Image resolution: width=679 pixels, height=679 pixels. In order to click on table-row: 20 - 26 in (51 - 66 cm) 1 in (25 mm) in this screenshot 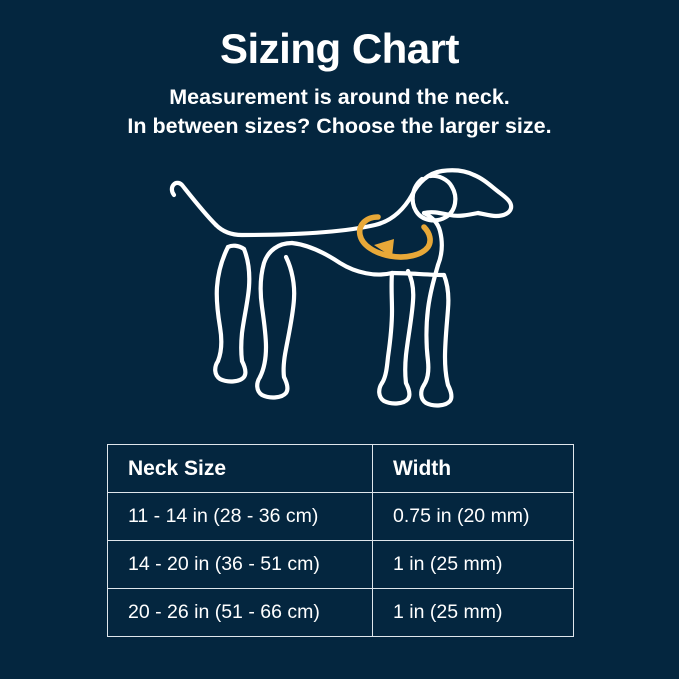, I will do `click(340, 612)`.